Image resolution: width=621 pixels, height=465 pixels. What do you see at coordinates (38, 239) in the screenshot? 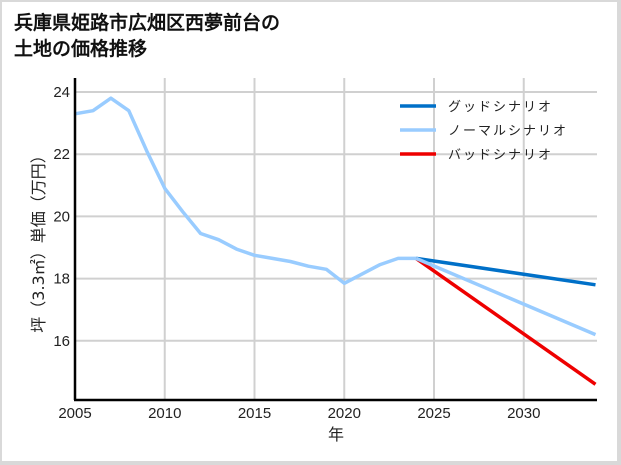
I see `y-axis-label: 坪（3.3㎡）単価（万円）` at bounding box center [38, 239].